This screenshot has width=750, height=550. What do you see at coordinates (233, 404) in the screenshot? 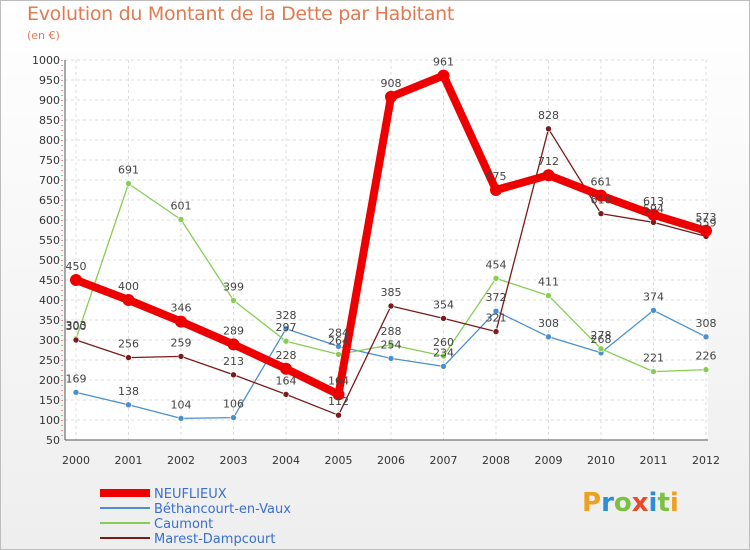
I see `data-label: 106` at bounding box center [233, 404].